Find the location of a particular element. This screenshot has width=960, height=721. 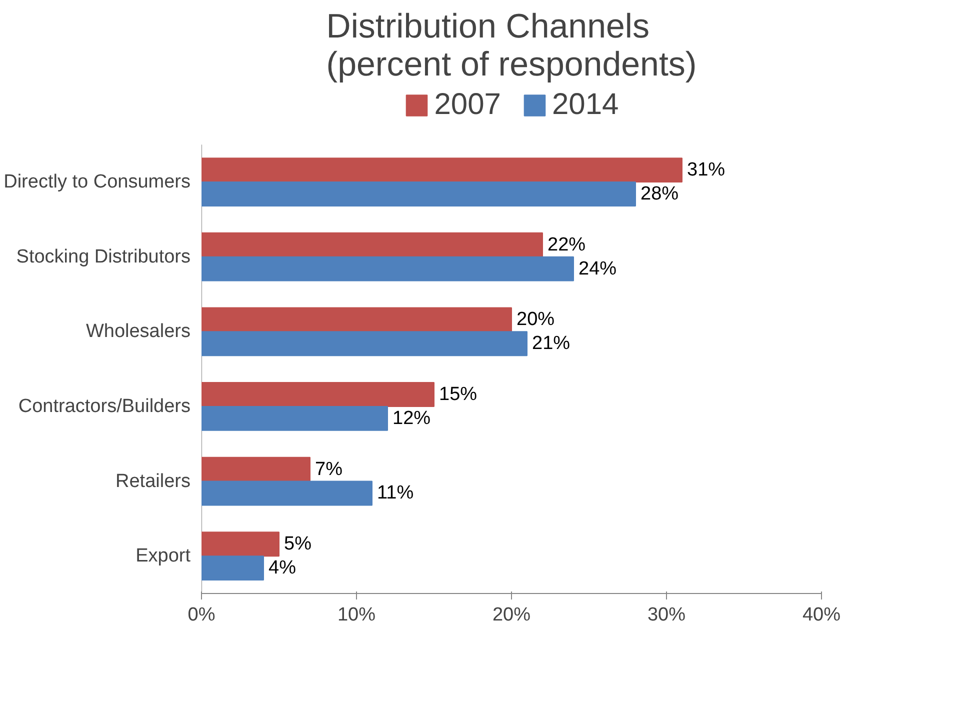

data-label: 7% is located at coordinates (329, 469).